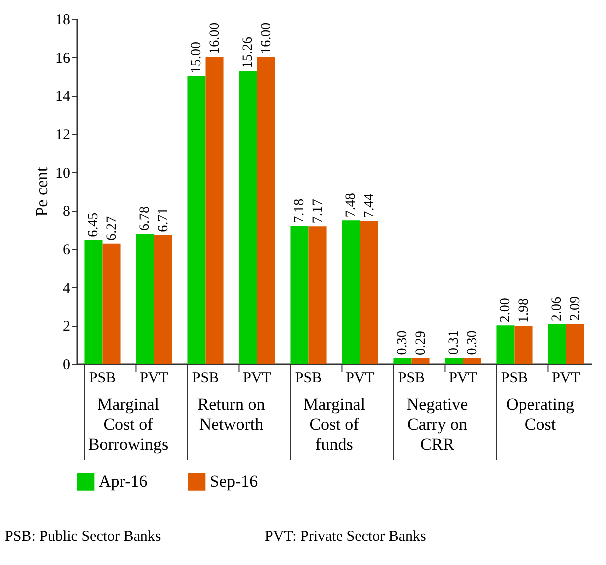  Describe the element at coordinates (66, 366) in the screenshot. I see `y-tick-label: 0` at that location.